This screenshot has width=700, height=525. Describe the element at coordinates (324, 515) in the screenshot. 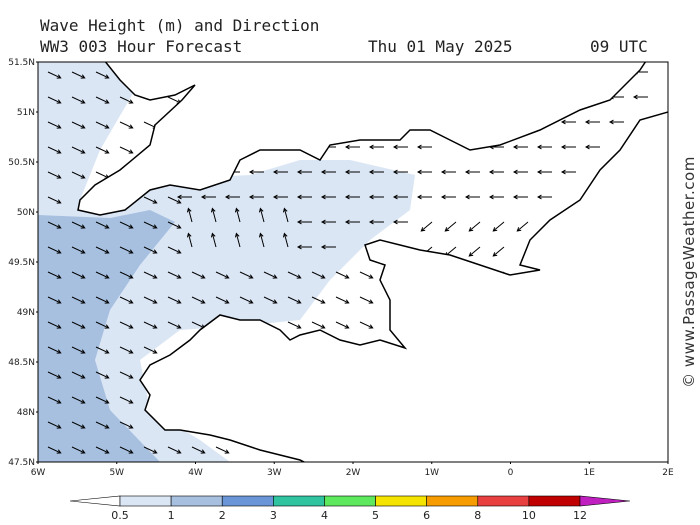

I see `colorbar-label: 4` at that location.